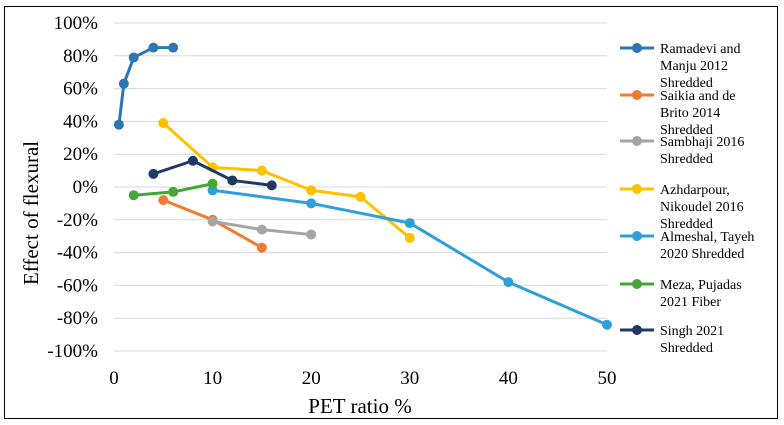  Describe the element at coordinates (700, 66) in the screenshot. I see `legend-label: Ramadevi and Manju 2012 Shredded` at that location.